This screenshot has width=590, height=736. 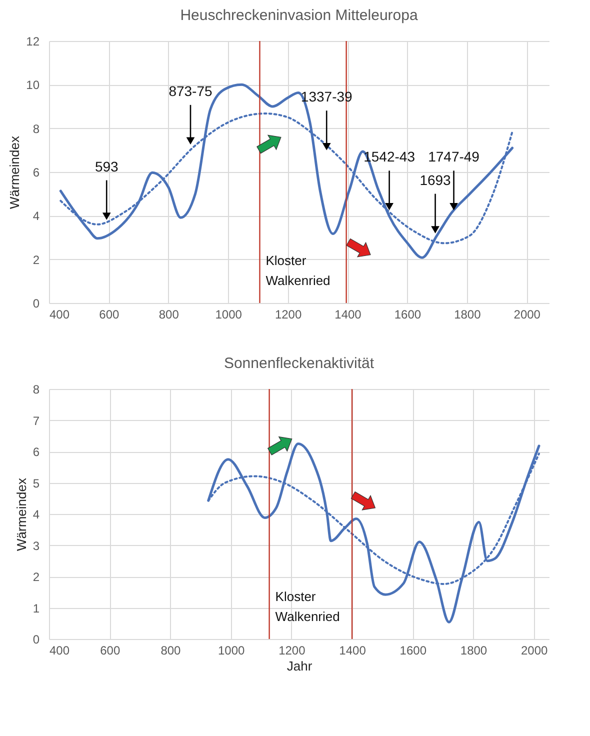 I want to click on y-tick-label: 7, so click(x=36, y=421).